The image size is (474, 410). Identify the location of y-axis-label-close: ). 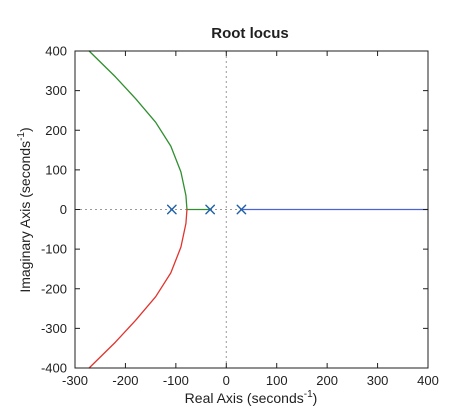
(25, 129).